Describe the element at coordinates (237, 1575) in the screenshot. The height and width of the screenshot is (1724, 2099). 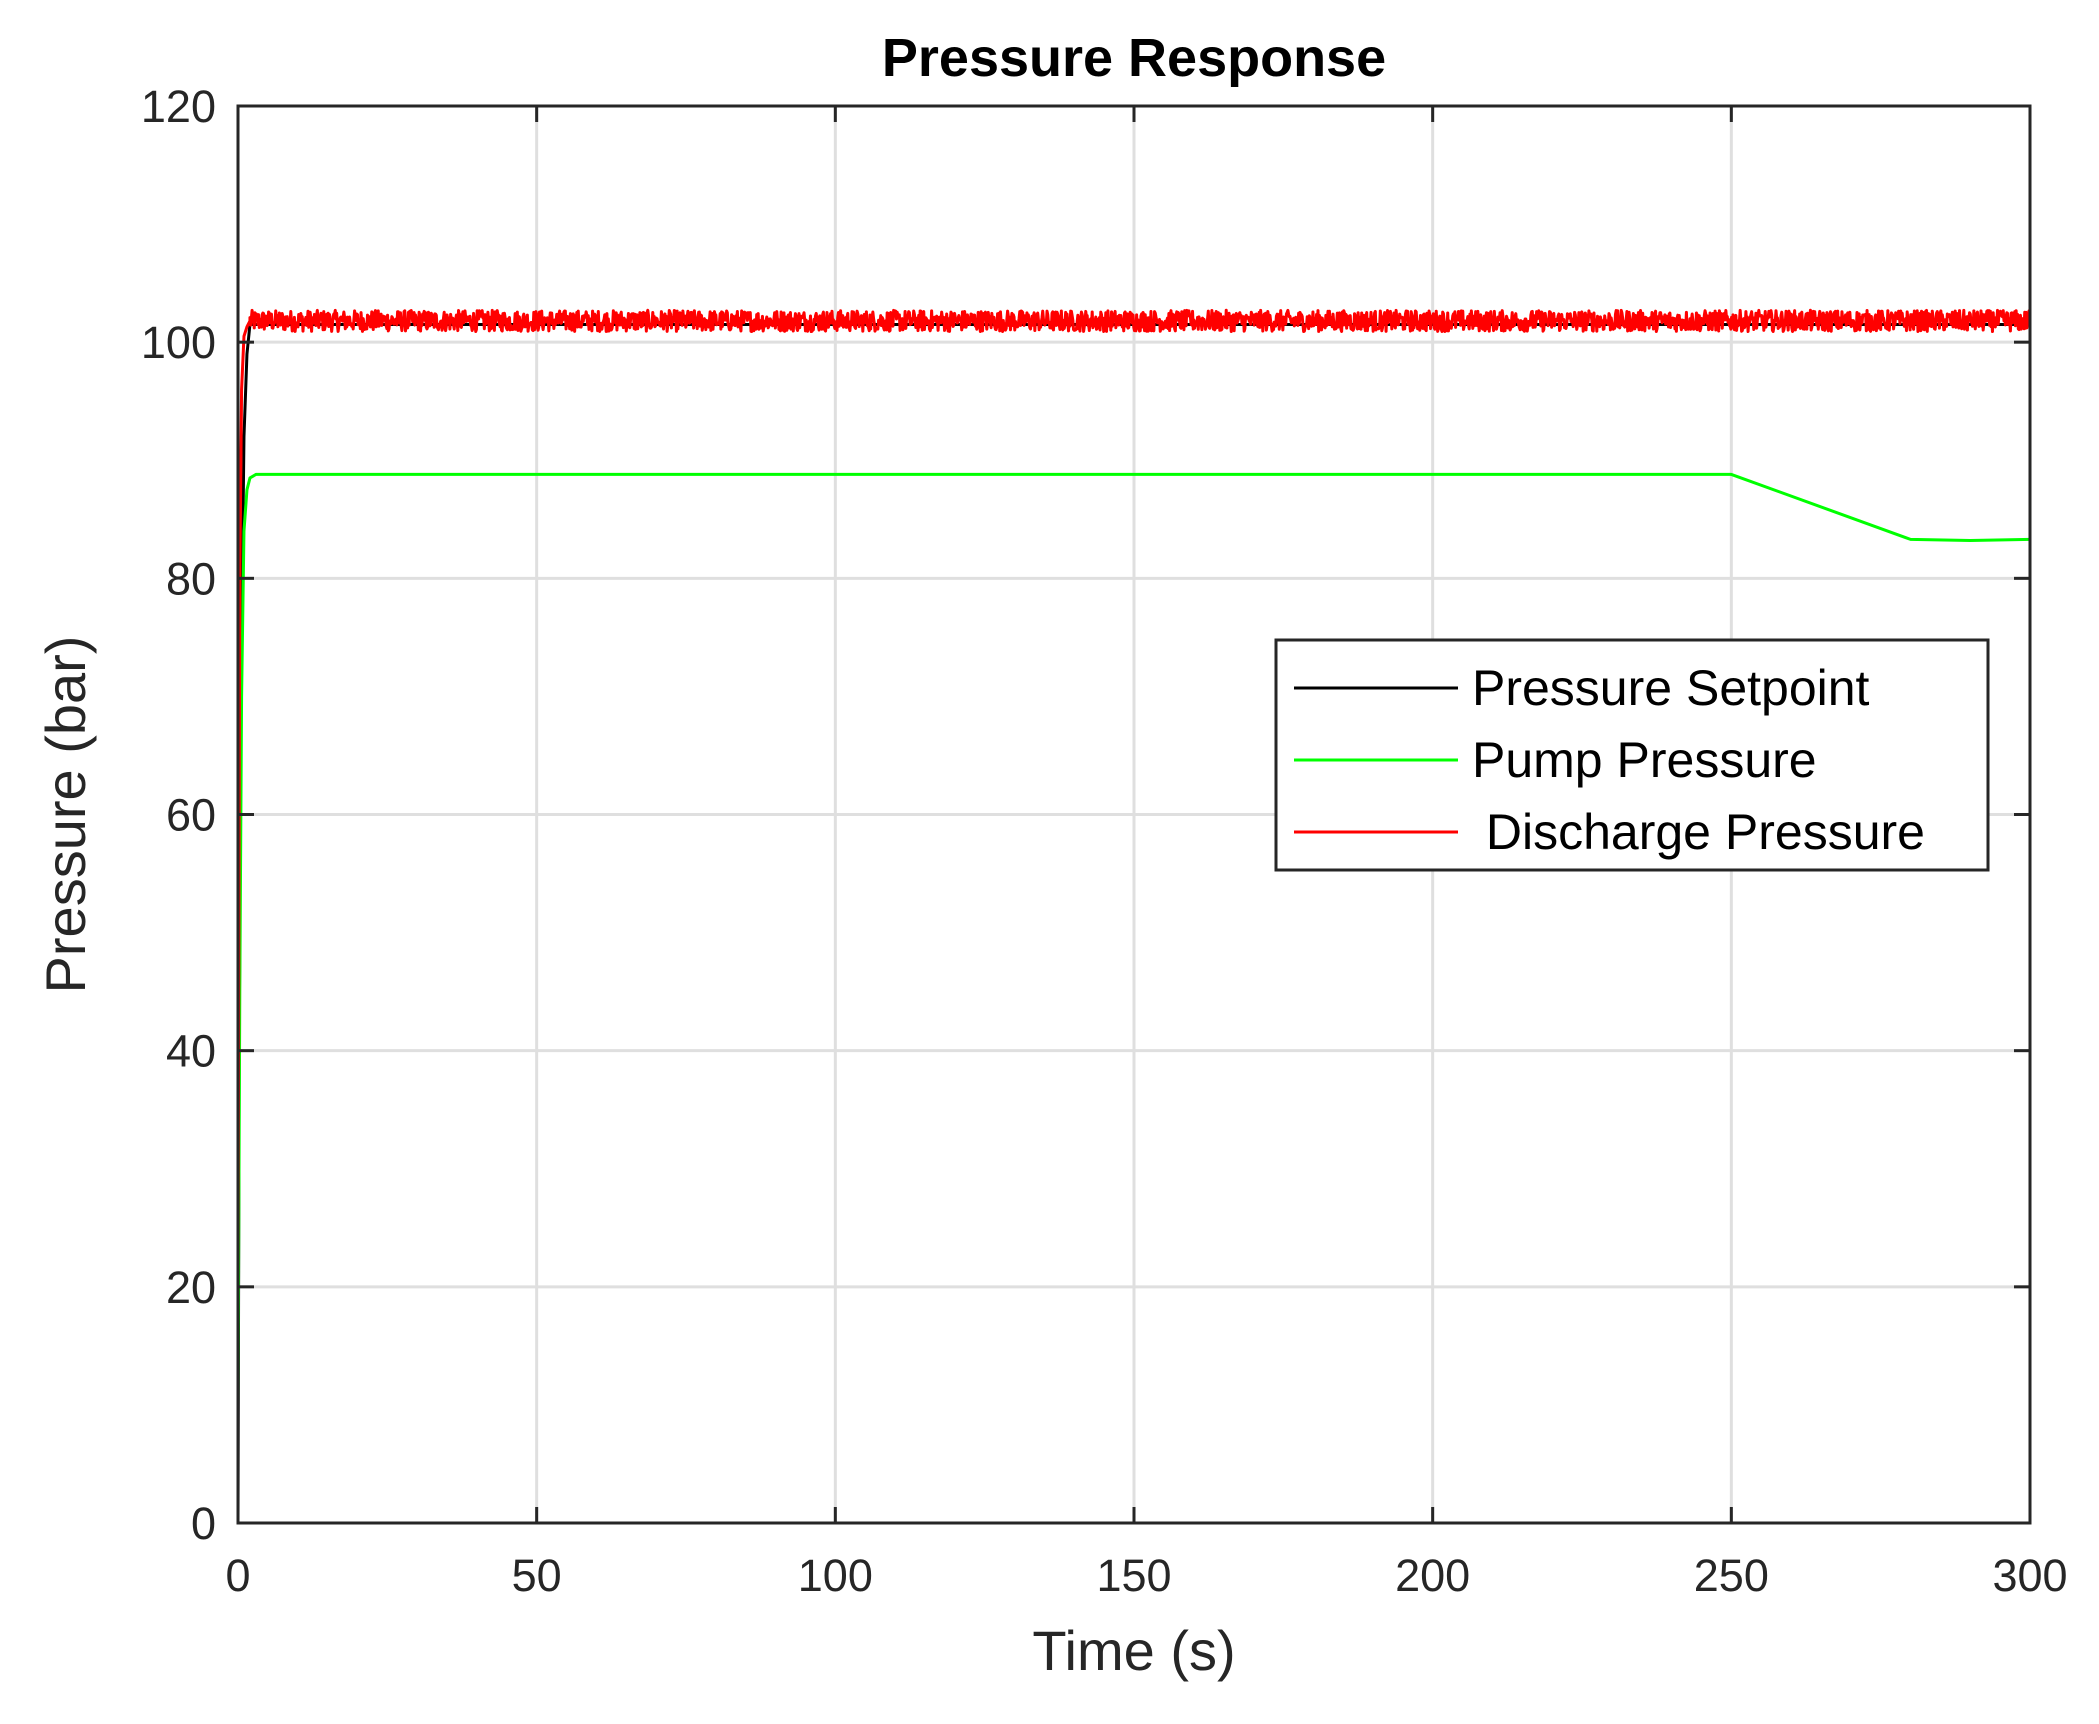
I see `x-tick-label: 0` at that location.